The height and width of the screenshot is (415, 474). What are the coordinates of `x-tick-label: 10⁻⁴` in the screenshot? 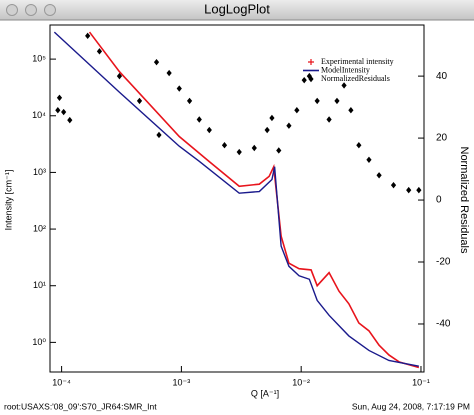 It's located at (61, 382).